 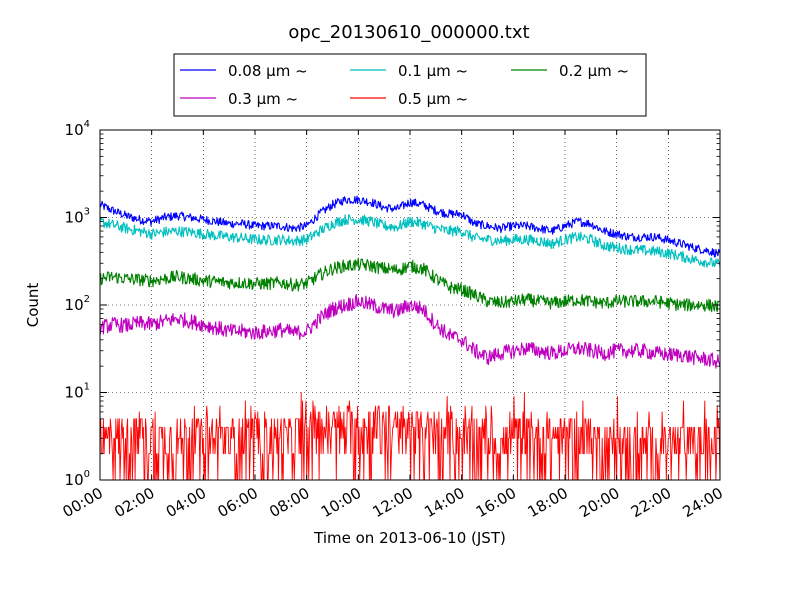 What do you see at coordinates (87, 124) in the screenshot?
I see `y-tick-exponent: 4` at bounding box center [87, 124].